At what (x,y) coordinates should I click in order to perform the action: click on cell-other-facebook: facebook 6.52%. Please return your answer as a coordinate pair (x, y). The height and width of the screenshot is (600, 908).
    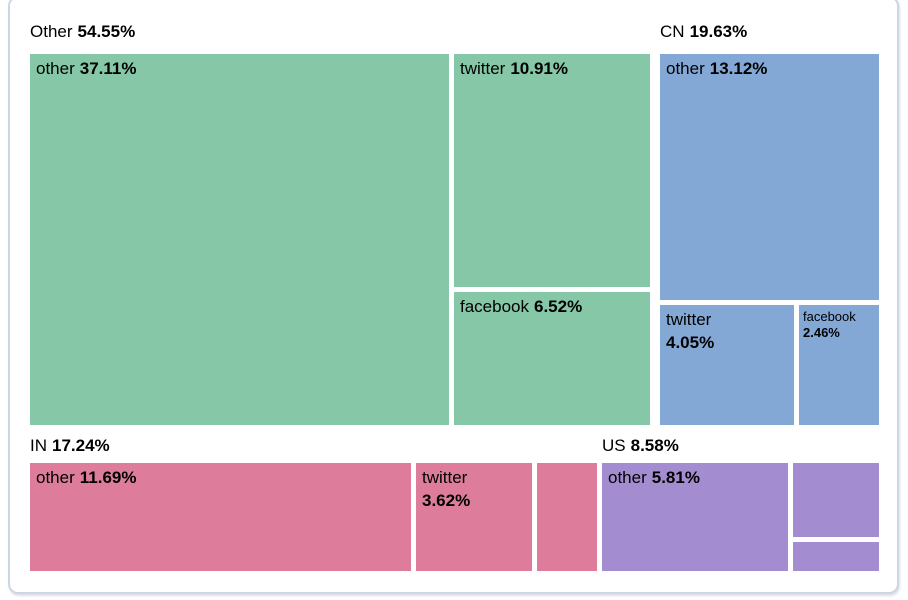
    Looking at the image, I should click on (552, 358).